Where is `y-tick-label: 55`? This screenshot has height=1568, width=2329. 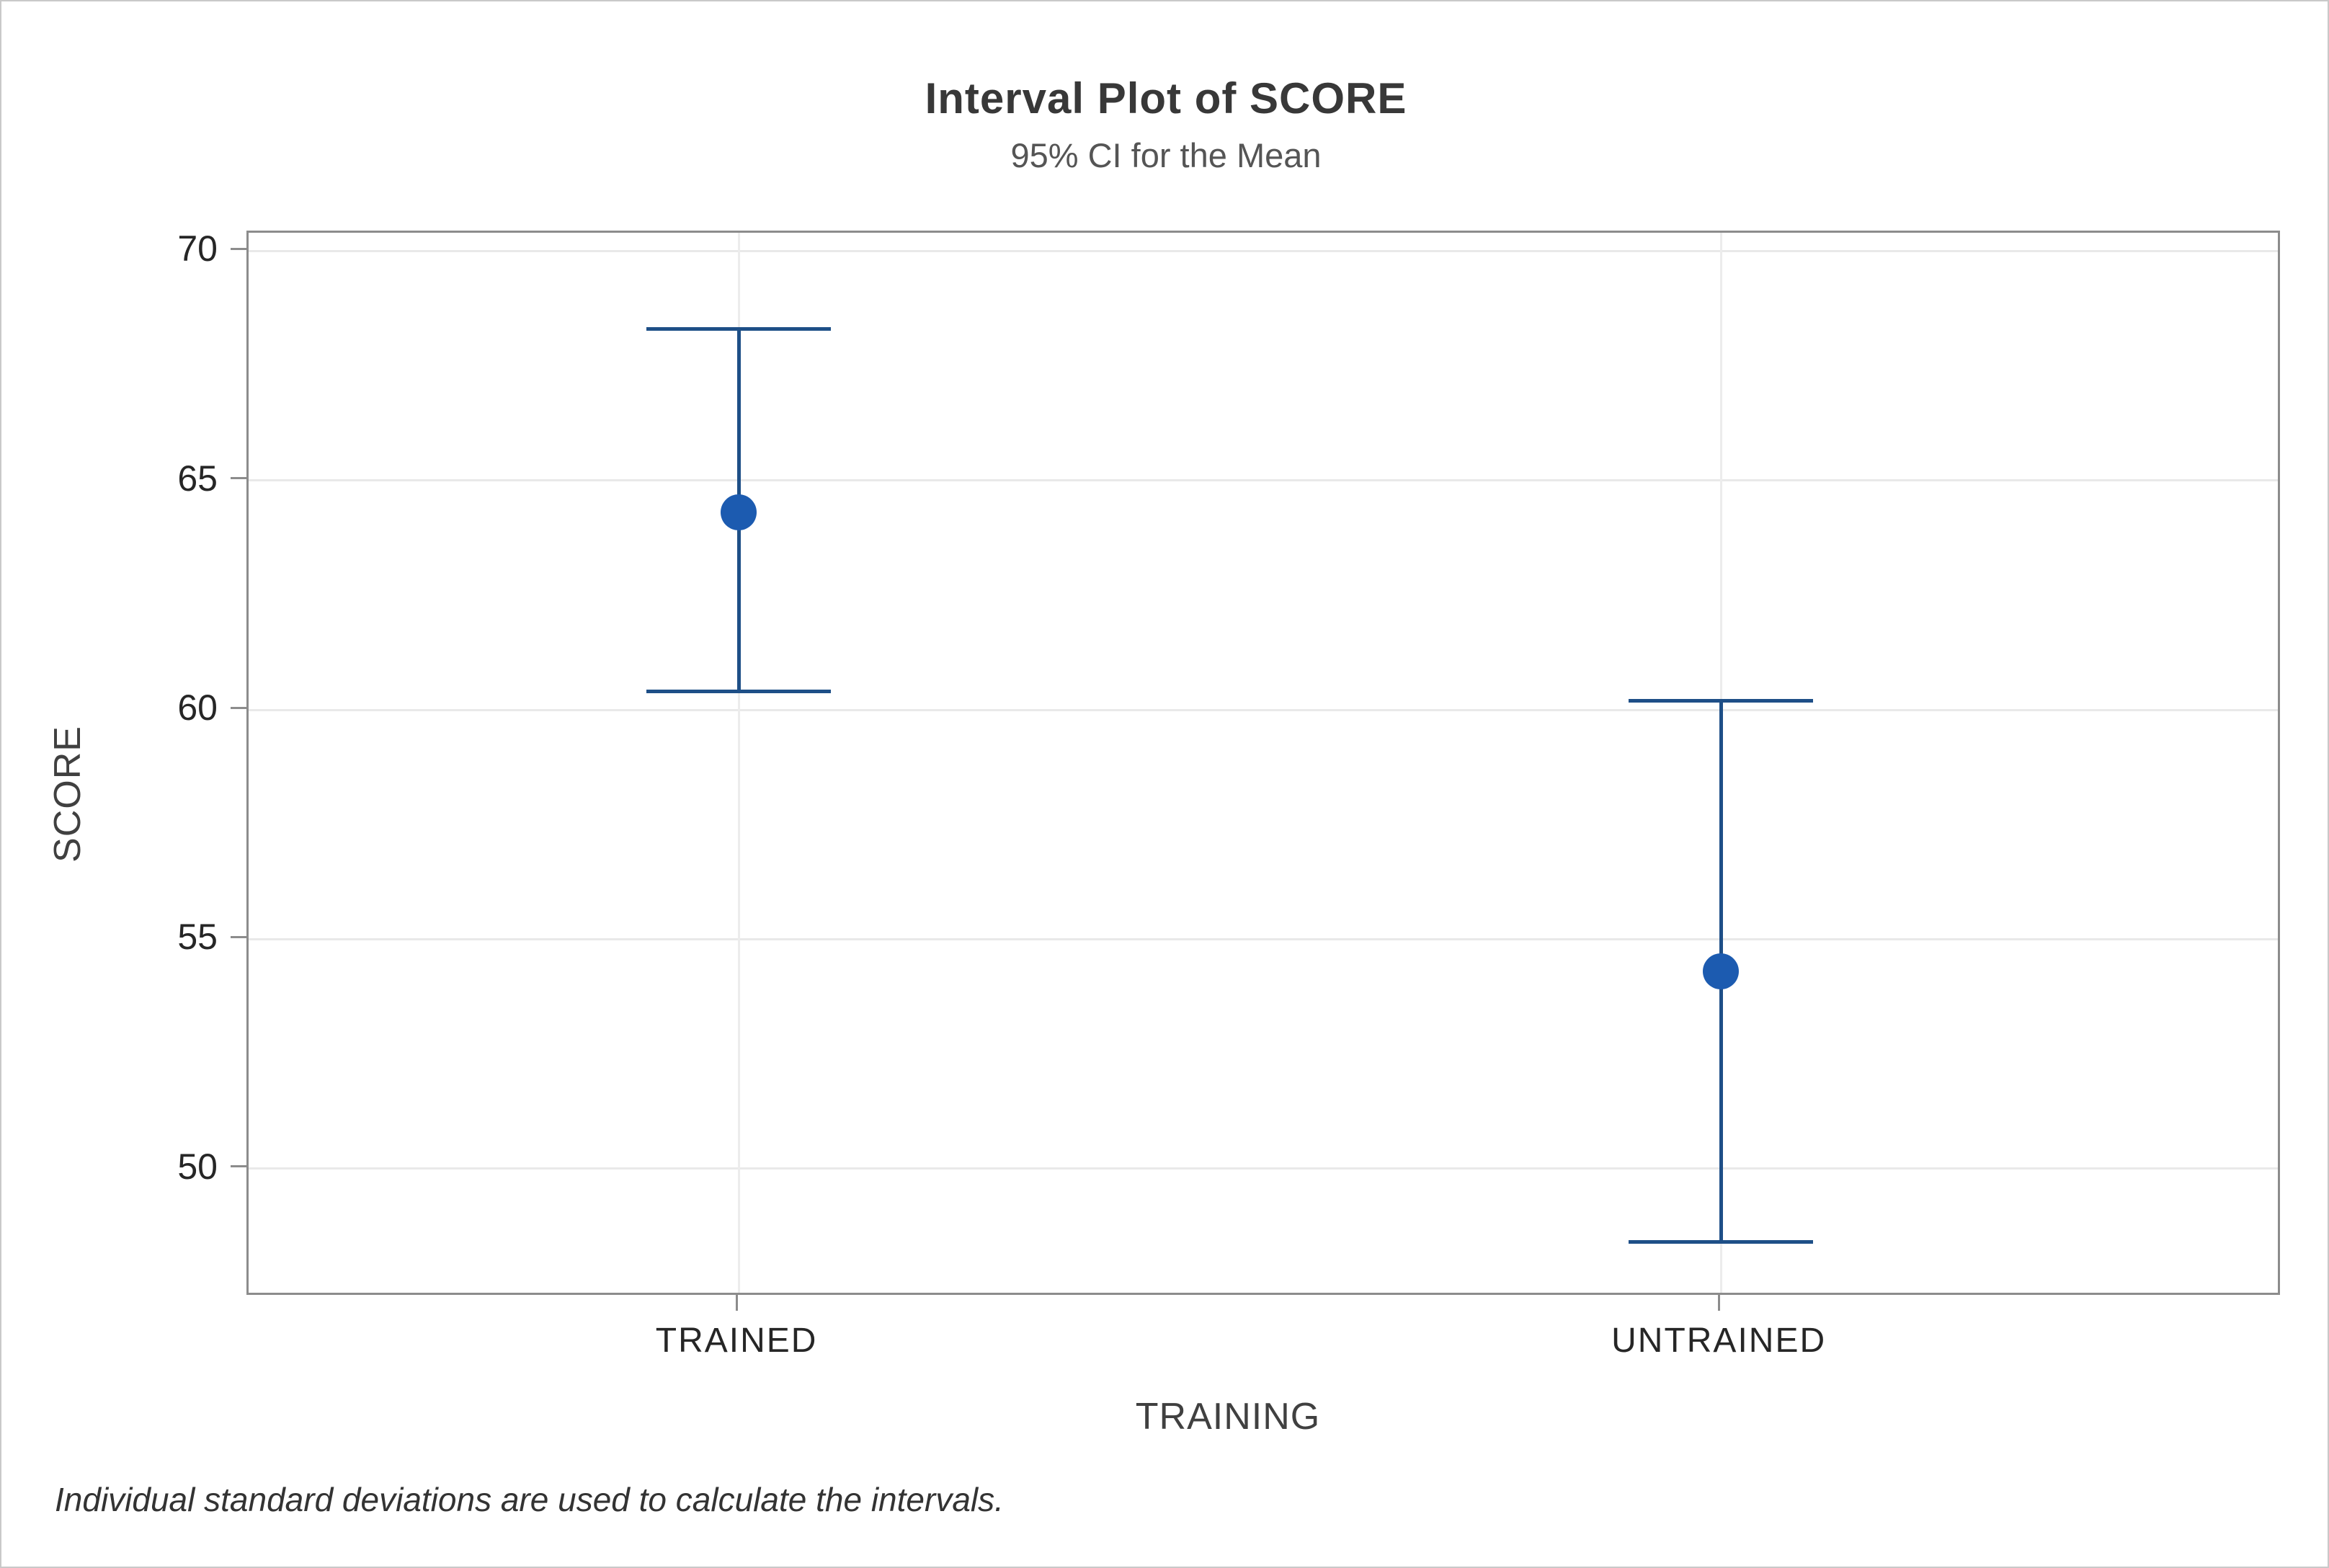 y-tick-label: 55 is located at coordinates (197, 937).